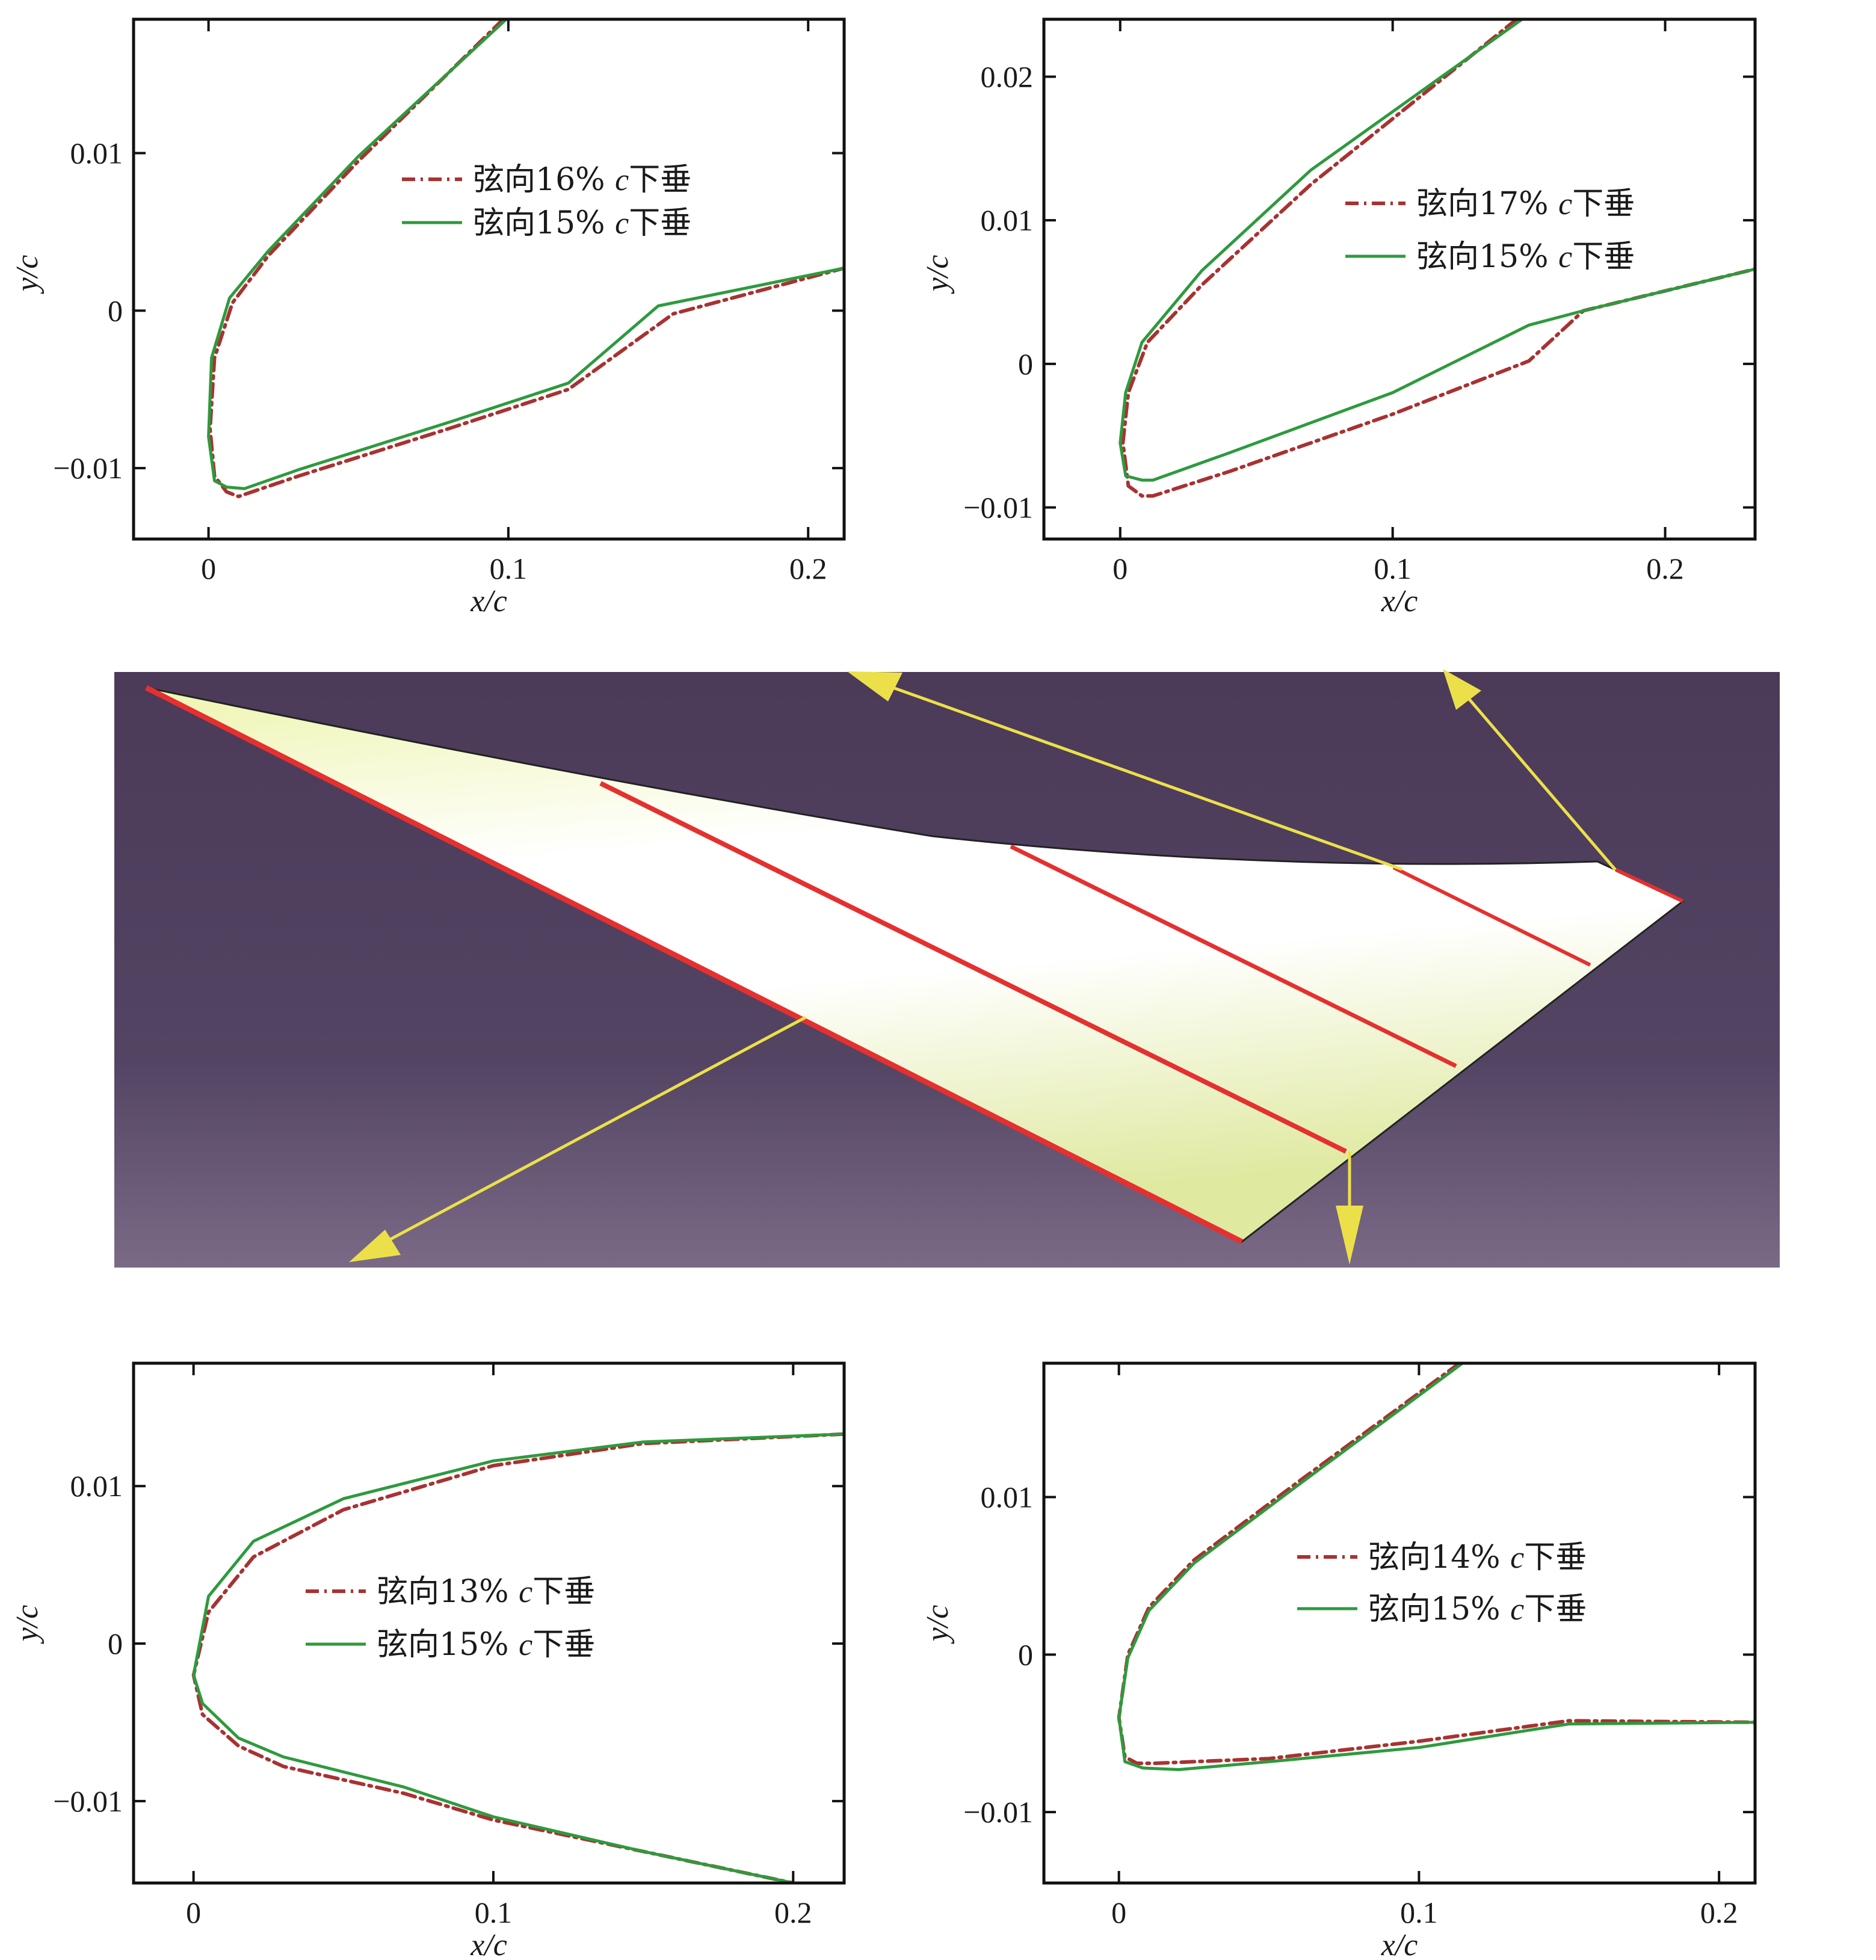 The width and height of the screenshot is (1876, 1960). What do you see at coordinates (1526, 204) in the screenshot?
I see `legend-label: 弦向17% c下垂` at bounding box center [1526, 204].